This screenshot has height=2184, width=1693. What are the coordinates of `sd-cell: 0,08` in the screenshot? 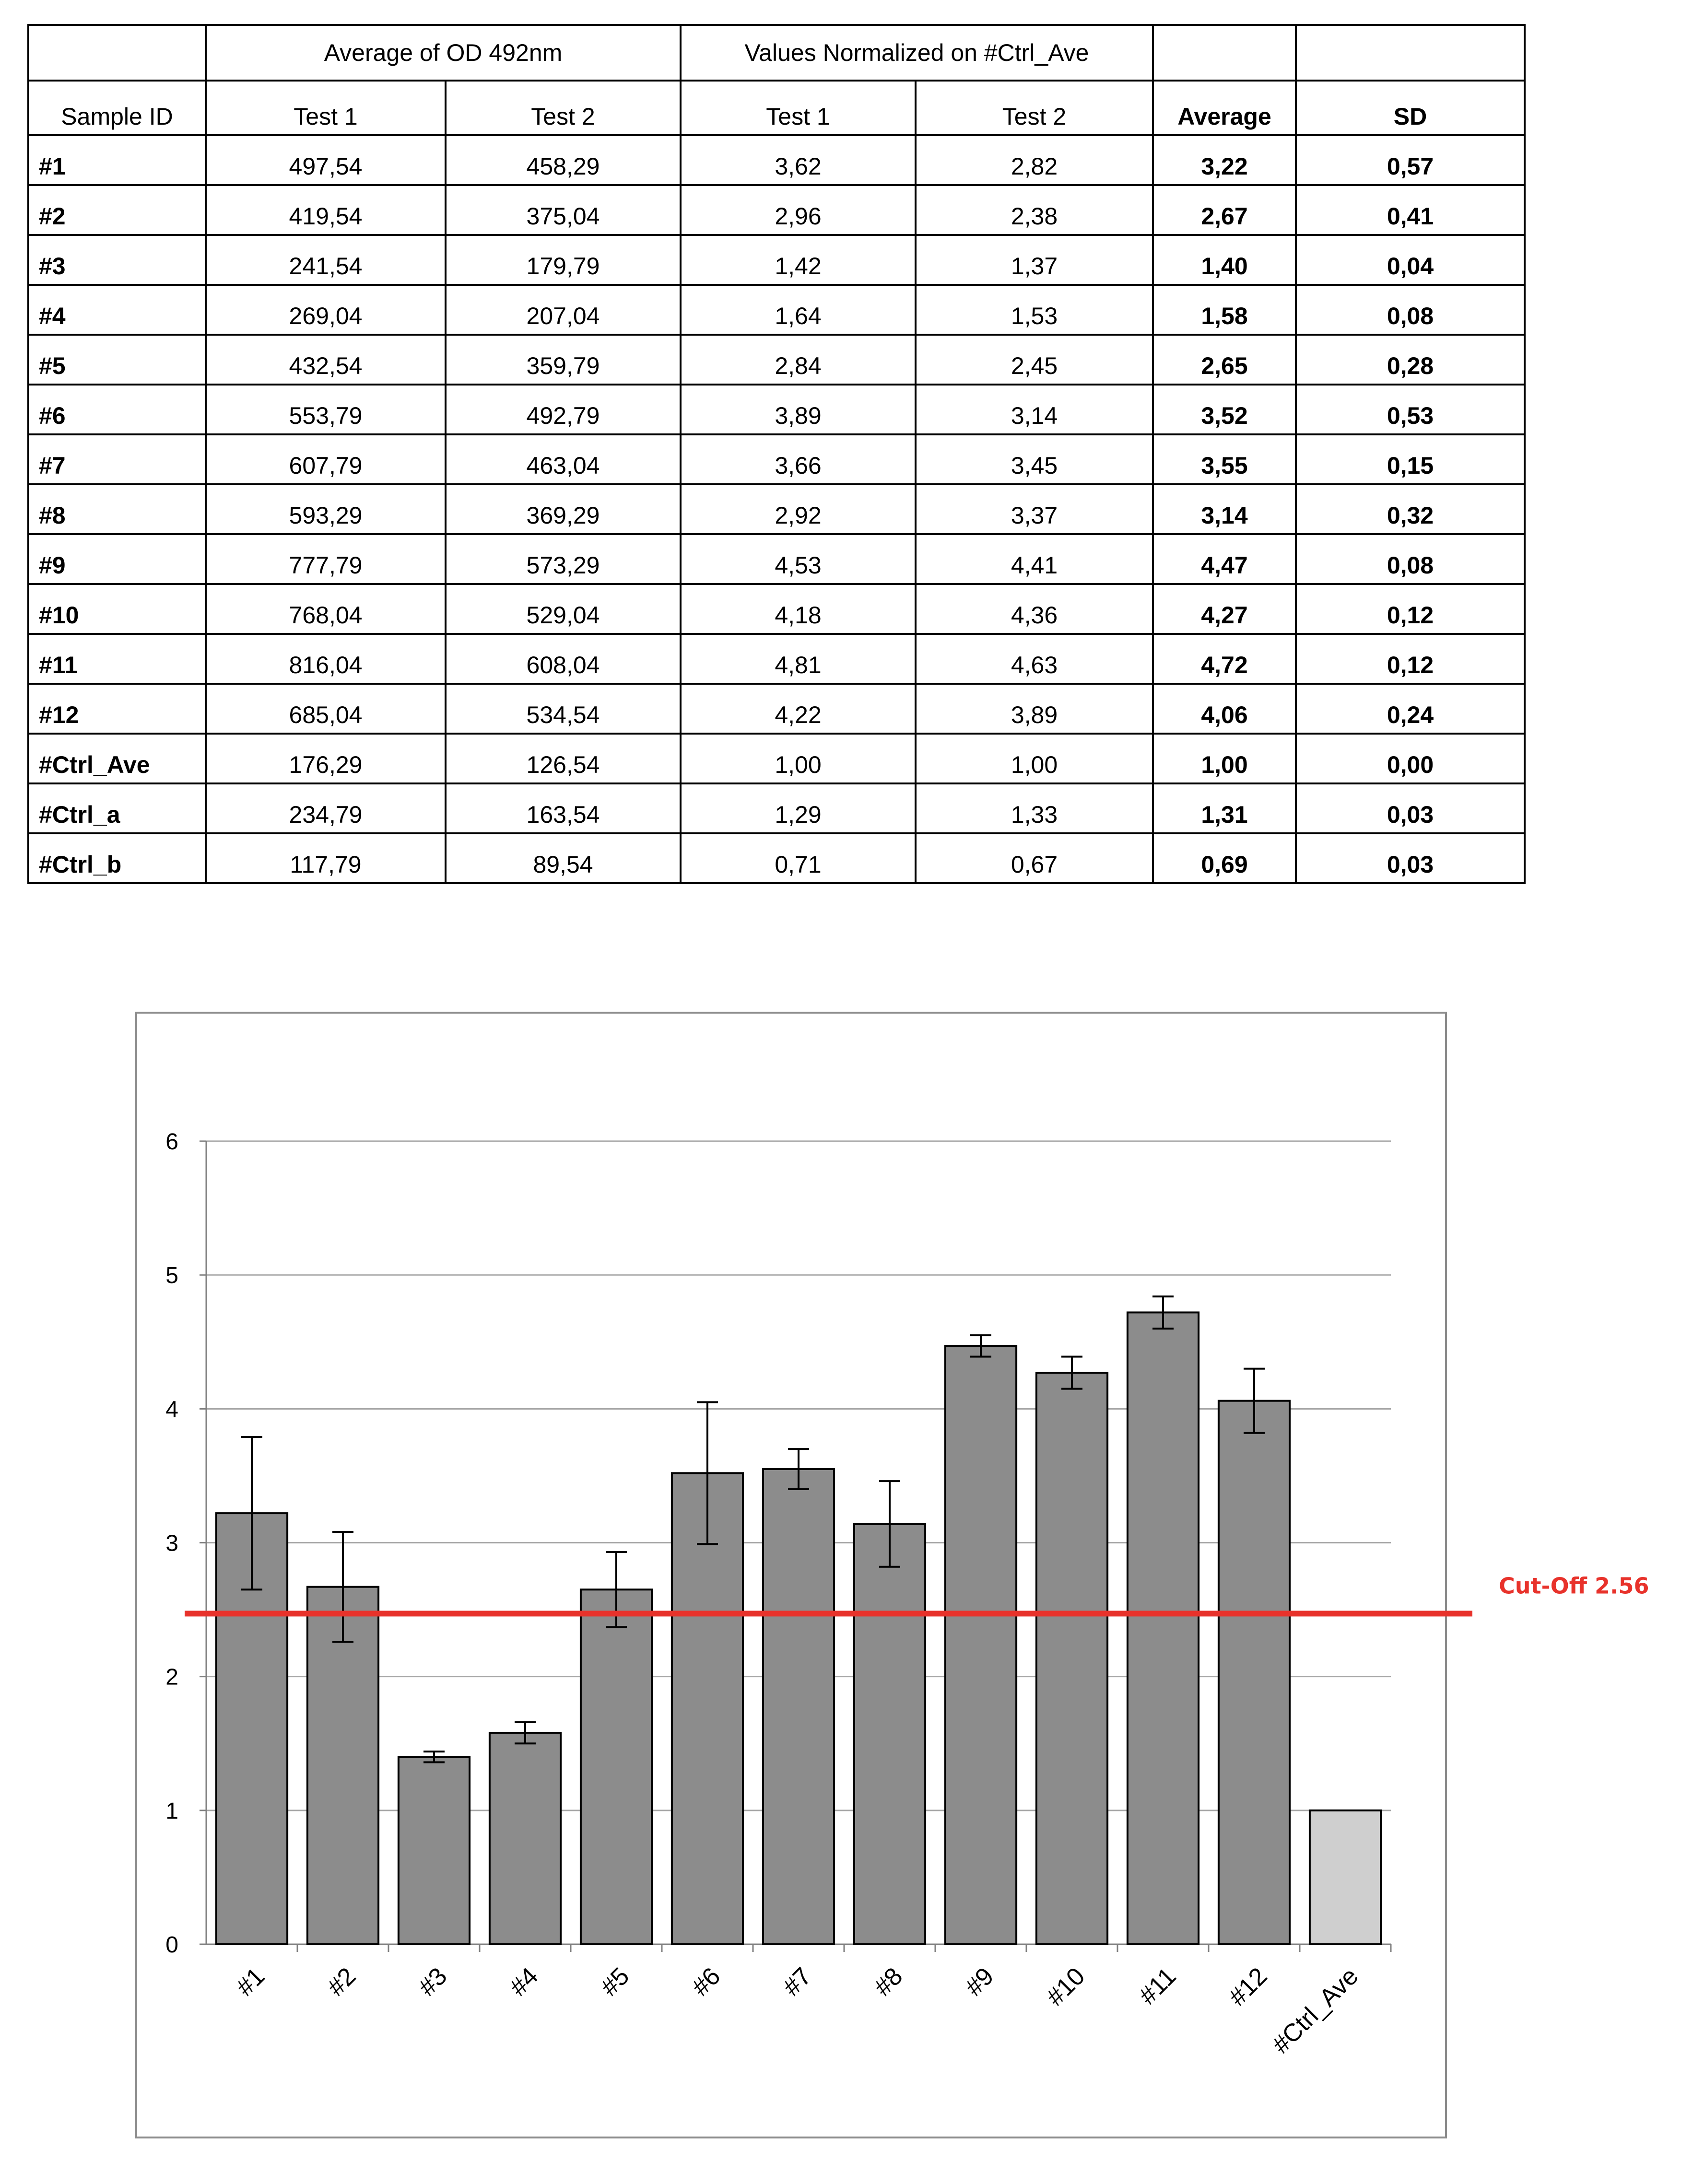 It's located at (1410, 310).